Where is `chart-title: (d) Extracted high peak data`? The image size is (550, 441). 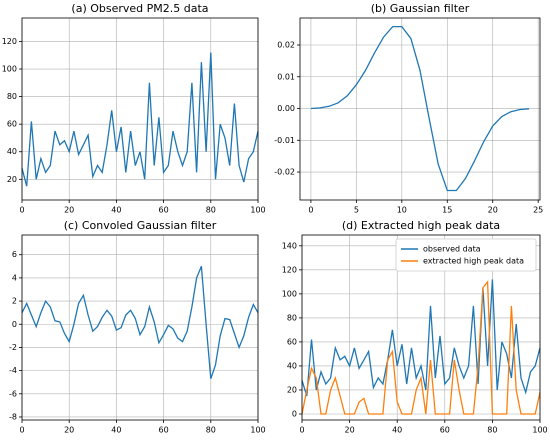 chart-title: (d) Extracted high peak data is located at coordinates (421, 225).